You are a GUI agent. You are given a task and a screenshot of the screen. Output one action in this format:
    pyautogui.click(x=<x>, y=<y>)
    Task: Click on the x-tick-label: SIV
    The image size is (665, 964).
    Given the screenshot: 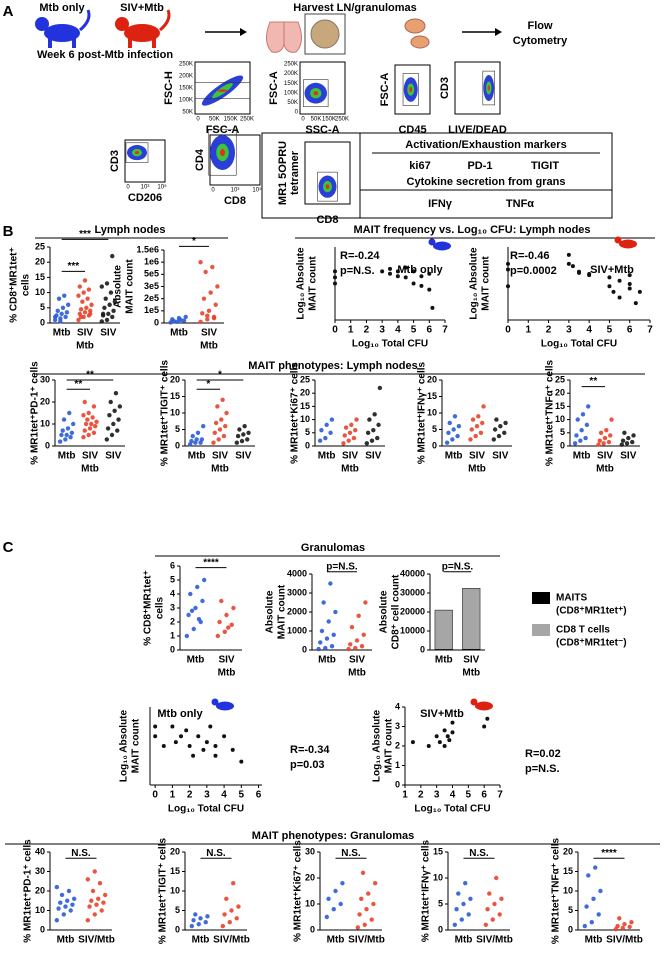 What is the action you would take?
    pyautogui.click(x=113, y=456)
    